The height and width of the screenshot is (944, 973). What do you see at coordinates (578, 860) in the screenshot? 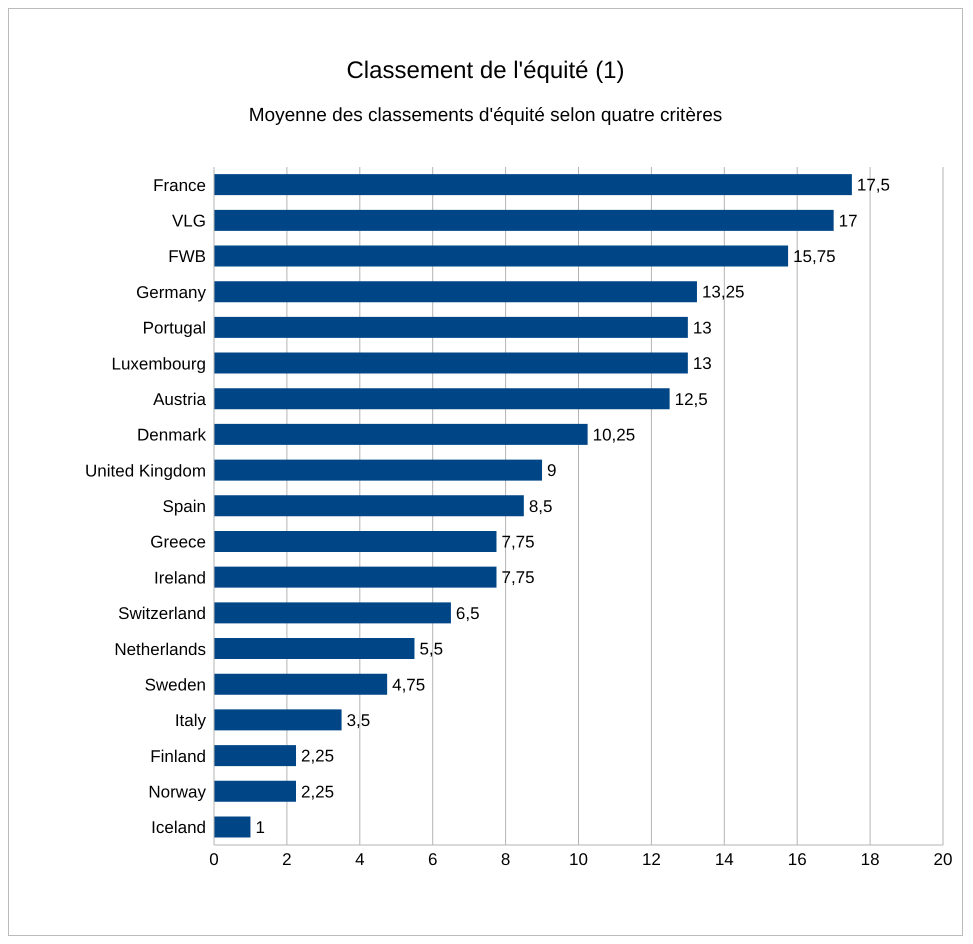
I see `x-tick-label: 10` at bounding box center [578, 860].